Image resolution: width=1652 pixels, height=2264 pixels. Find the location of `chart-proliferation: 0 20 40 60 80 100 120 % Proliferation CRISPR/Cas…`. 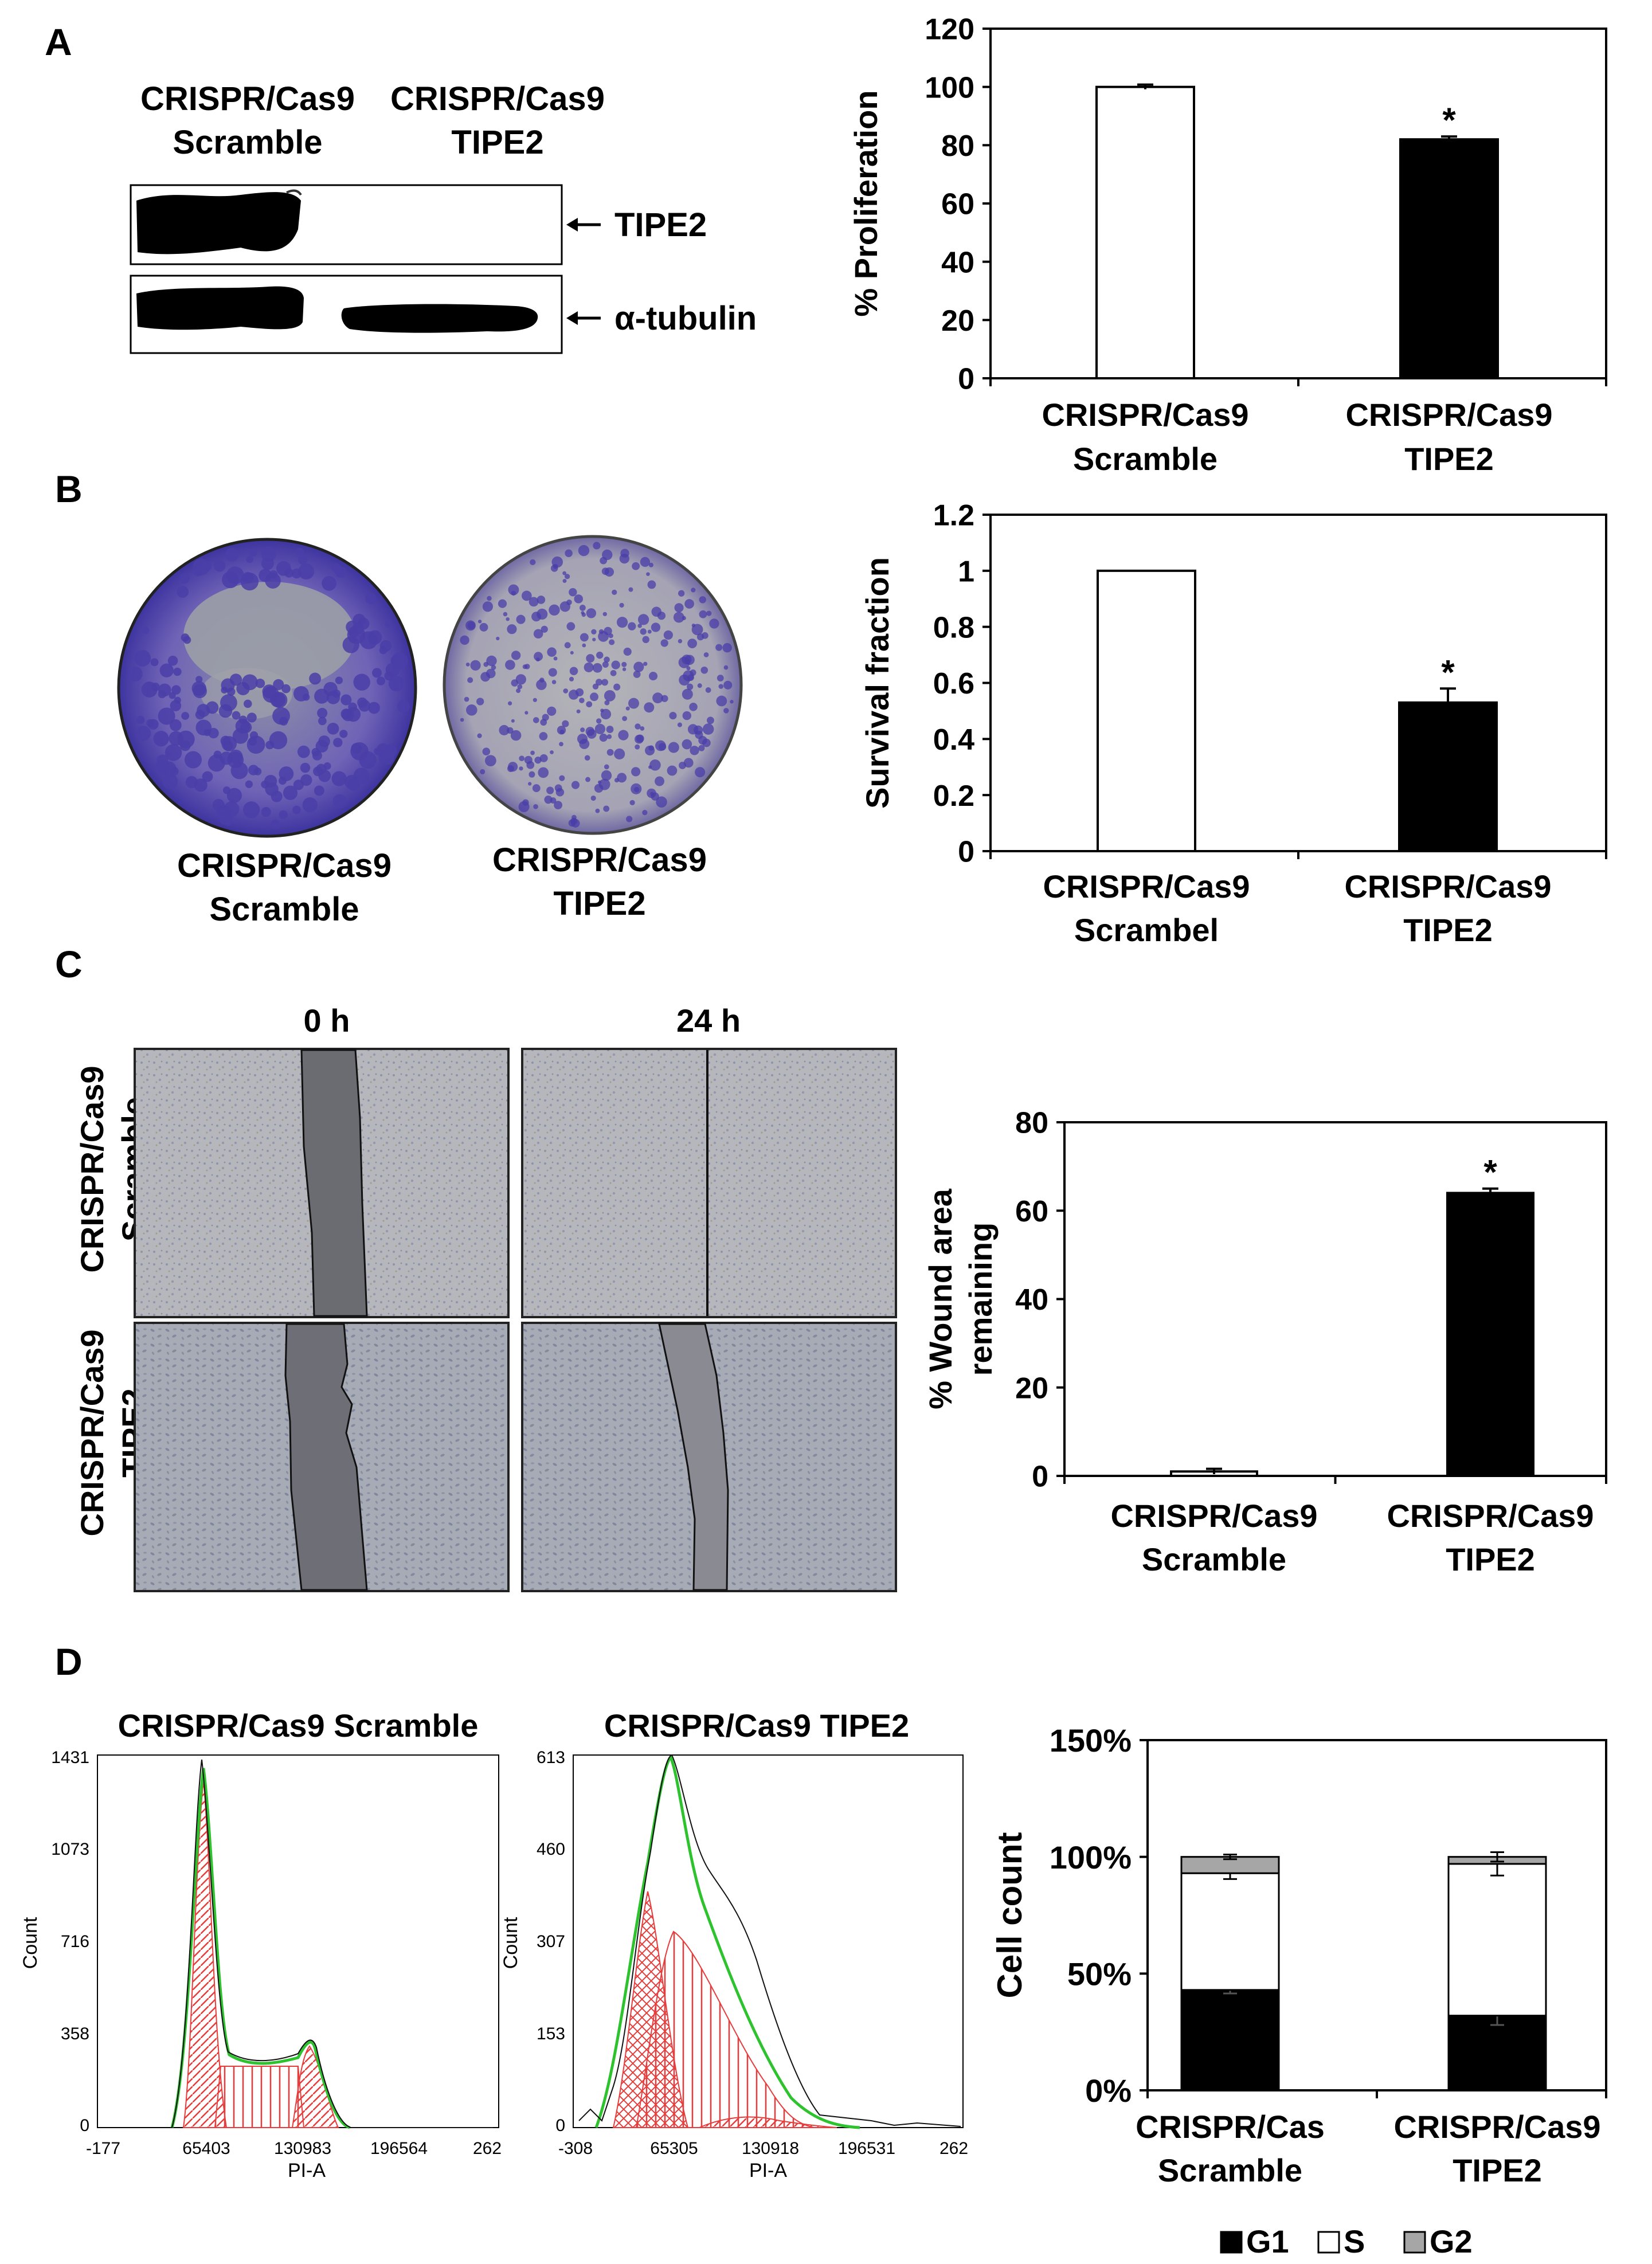

chart-proliferation: 0 20 40 60 80 100 120 % Proliferation CRISPR/Cas… is located at coordinates (1227, 245).